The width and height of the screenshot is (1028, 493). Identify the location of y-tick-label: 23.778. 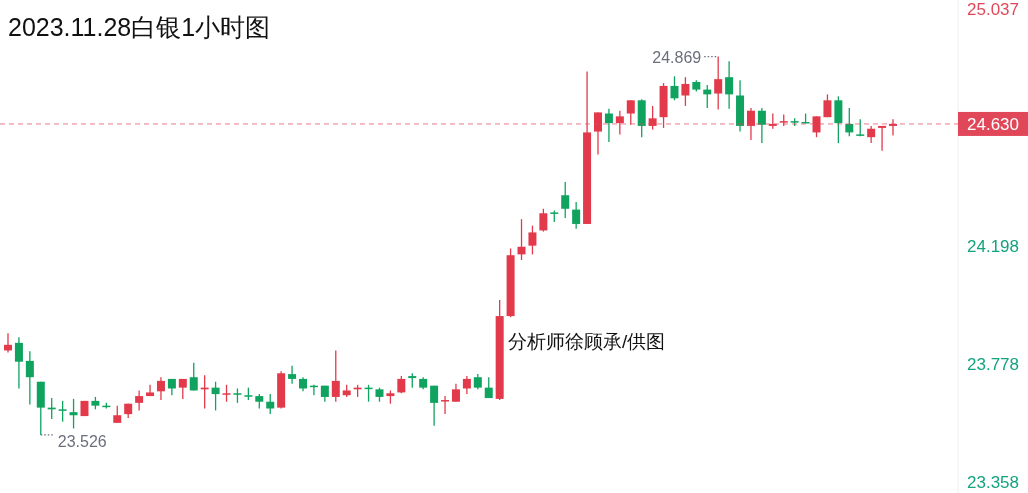
(993, 364).